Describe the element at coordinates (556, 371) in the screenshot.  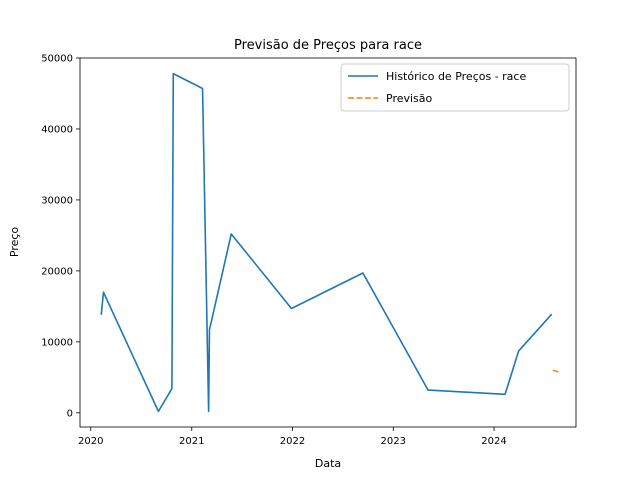
I see `series-line-previsao` at that location.